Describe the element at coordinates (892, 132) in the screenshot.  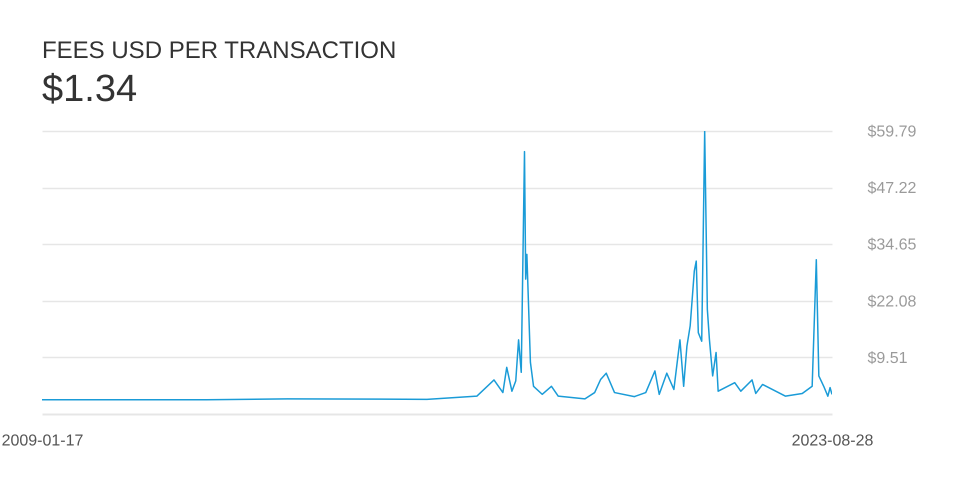
I see `y-tick-label: $59.79` at that location.